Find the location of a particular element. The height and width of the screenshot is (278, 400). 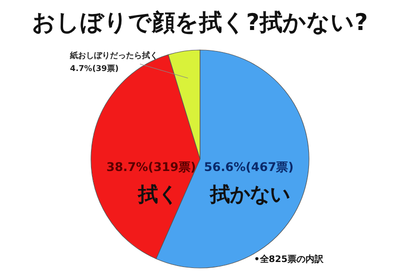

slice-label: 拭く is located at coordinates (157, 194).